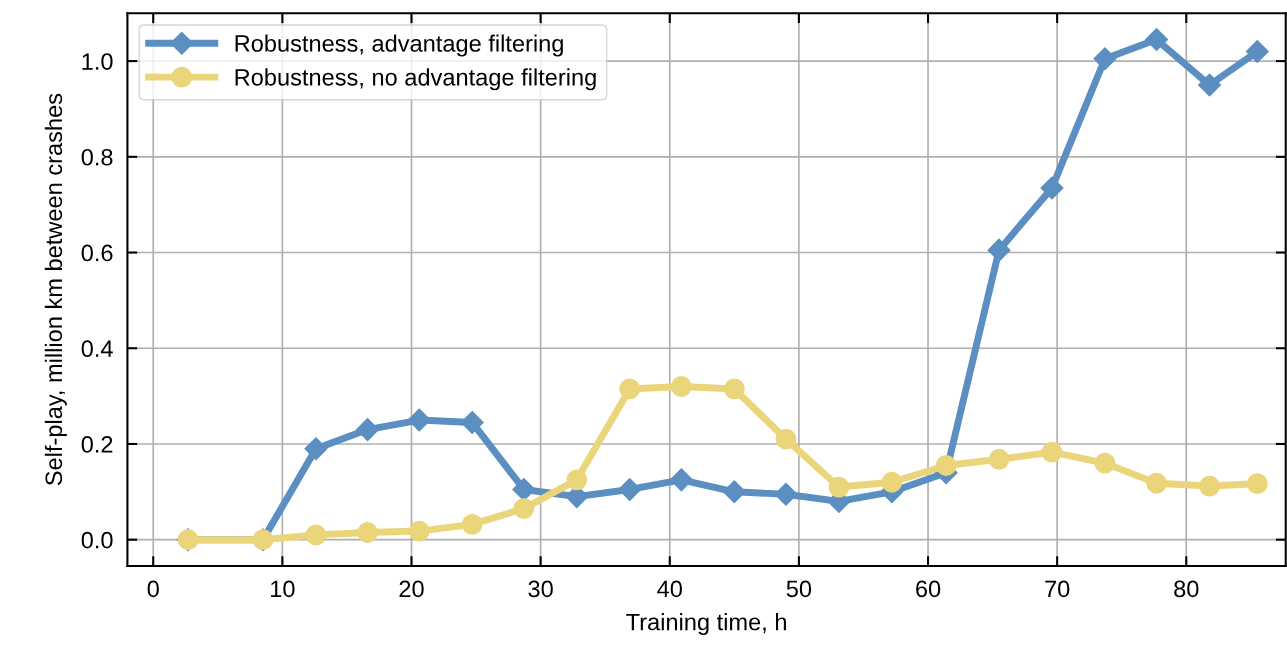 The width and height of the screenshot is (1287, 662). Describe the element at coordinates (1186, 589) in the screenshot. I see `x-tick-label: 80` at that location.